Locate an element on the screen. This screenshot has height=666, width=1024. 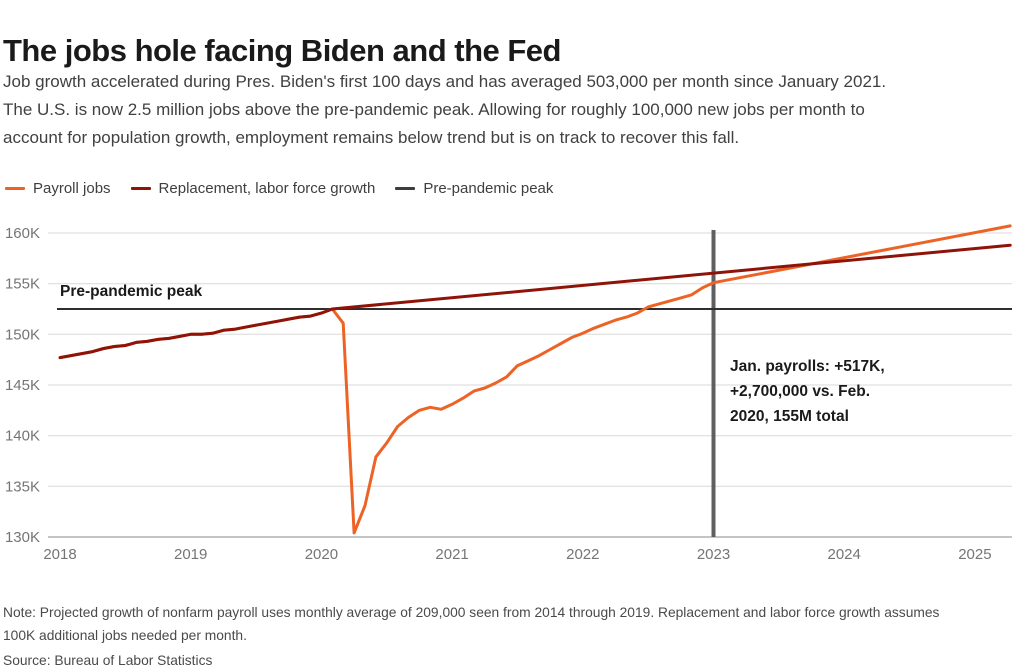
y-tick-130k: 130K is located at coordinates (22, 537).